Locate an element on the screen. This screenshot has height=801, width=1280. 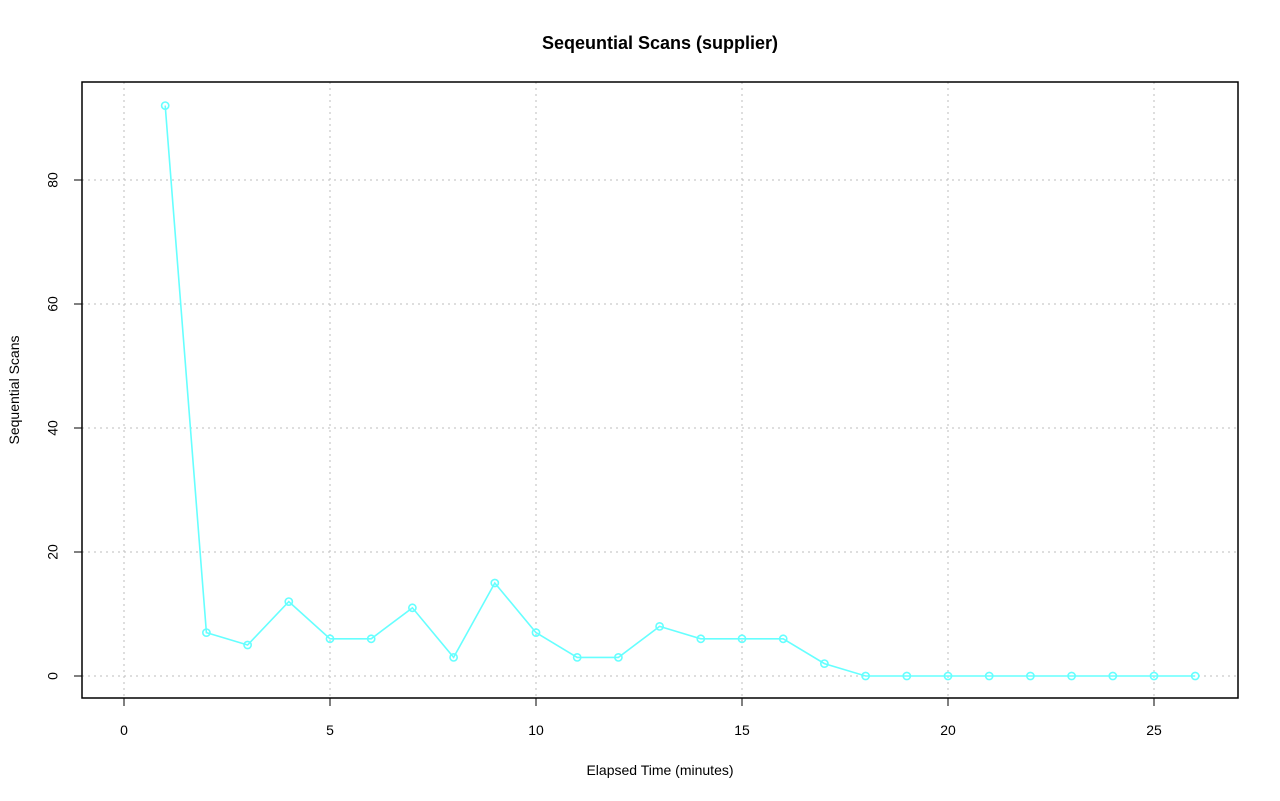
x-tick-label: 20 is located at coordinates (948, 730).